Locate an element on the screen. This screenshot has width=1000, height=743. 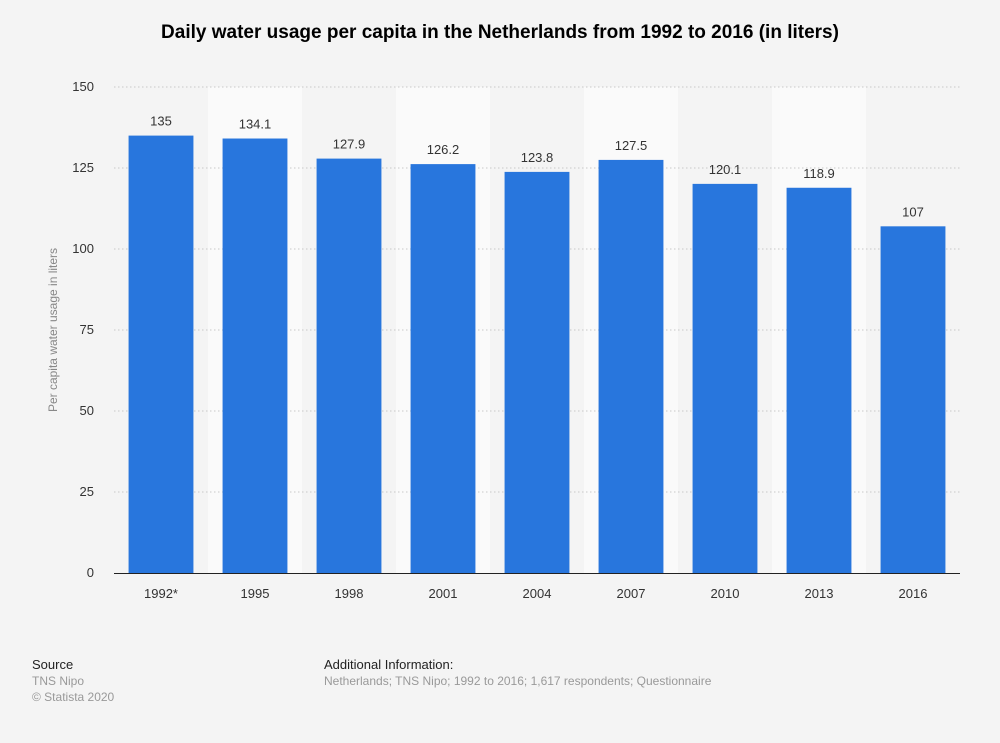
value-label: 118.9 is located at coordinates (819, 173).